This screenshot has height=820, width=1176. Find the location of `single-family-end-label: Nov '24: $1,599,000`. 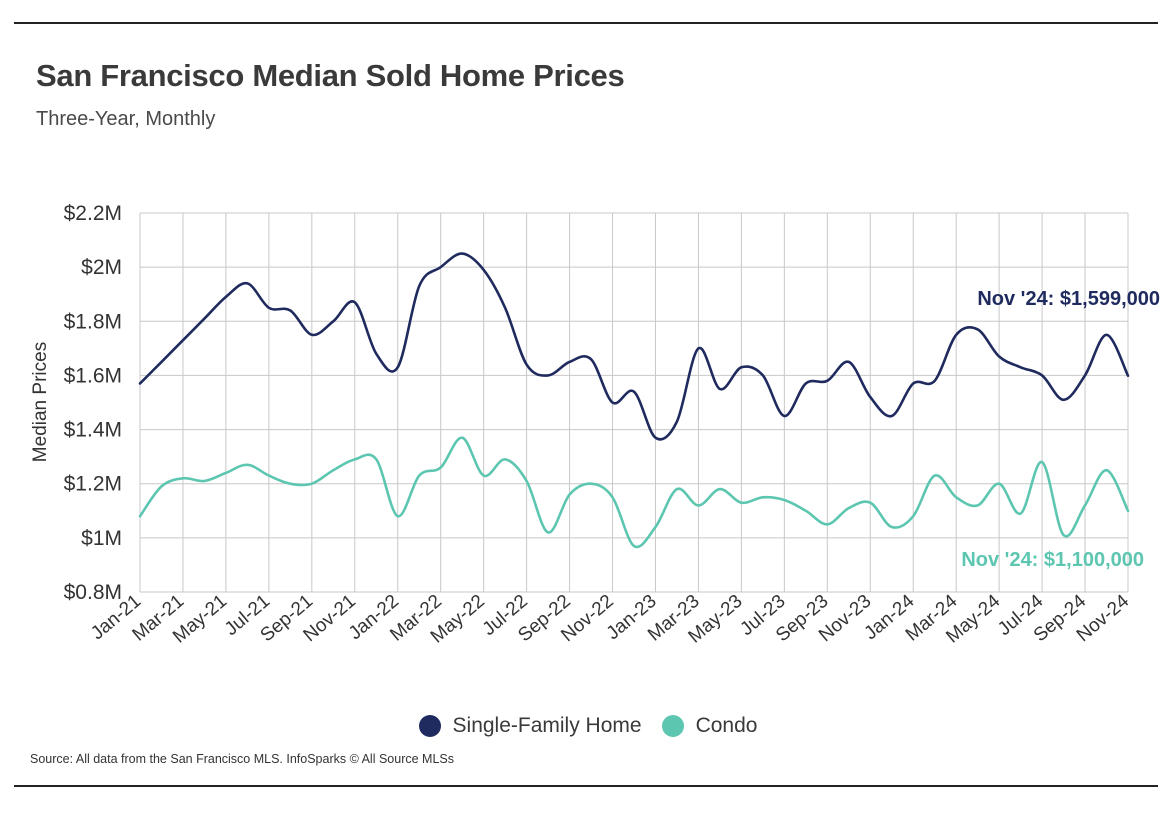

single-family-end-label: Nov '24: $1,599,000 is located at coordinates (1068, 299).